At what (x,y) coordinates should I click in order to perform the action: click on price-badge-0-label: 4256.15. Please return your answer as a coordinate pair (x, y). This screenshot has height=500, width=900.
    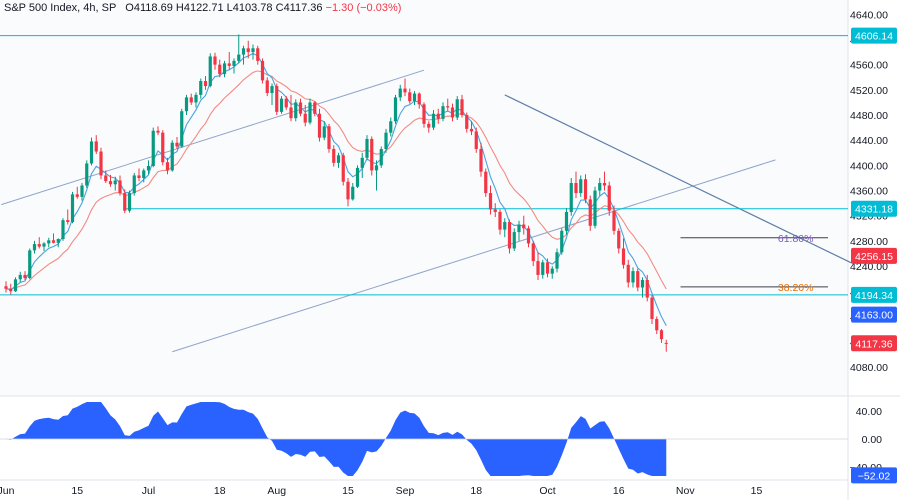
    Looking at the image, I should click on (874, 257).